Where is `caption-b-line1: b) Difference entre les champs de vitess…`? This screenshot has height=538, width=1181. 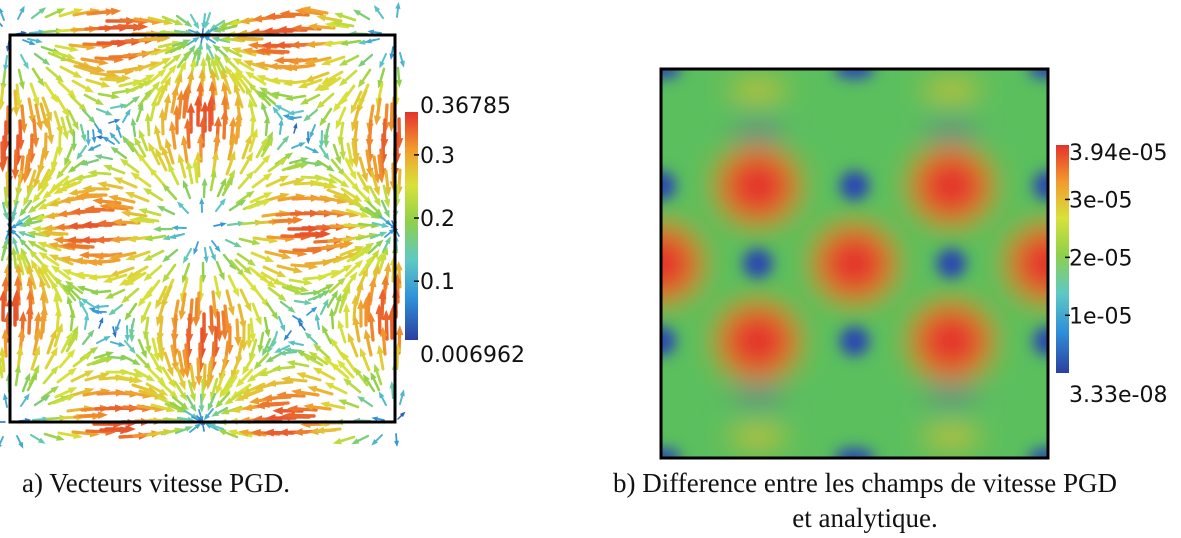 caption-b-line1: b) Difference entre les champs de vitess… is located at coordinates (865, 483).